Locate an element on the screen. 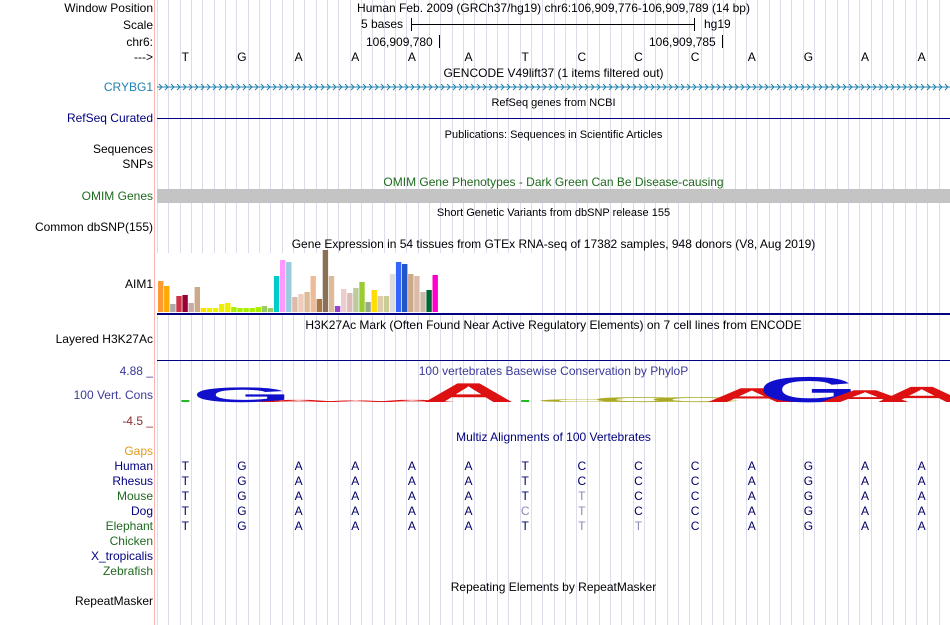 Image resolution: width=950 pixels, height=625 pixels. phylop-letter: A is located at coordinates (751, 395).